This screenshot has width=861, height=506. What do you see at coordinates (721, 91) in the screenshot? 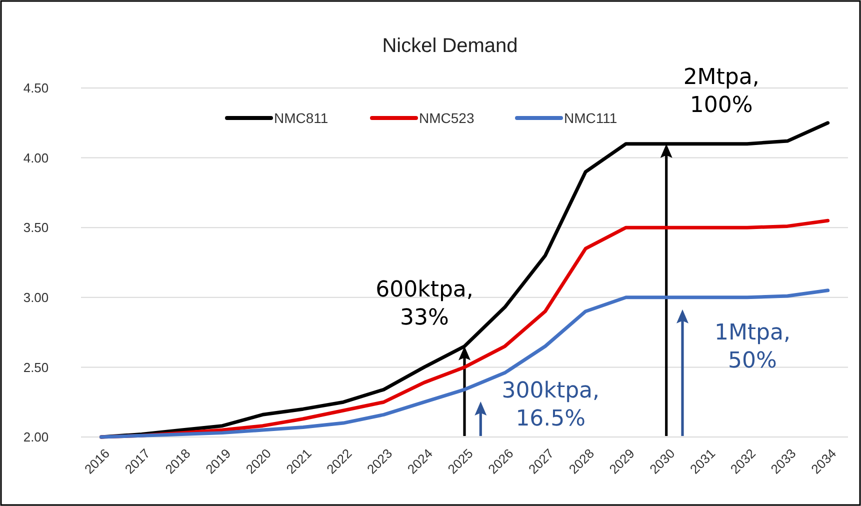
I see `annotation: 2Mtpa, 100%` at bounding box center [721, 91].